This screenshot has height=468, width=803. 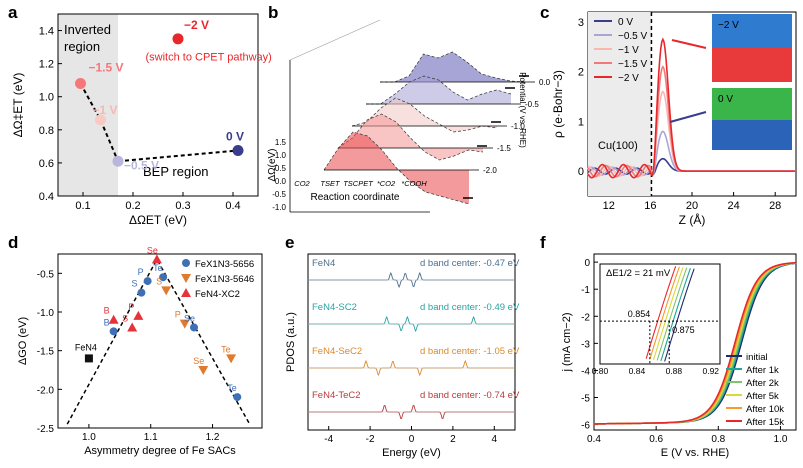 What do you see at coordinates (470, 263) in the screenshot?
I see `d-band-center-label: d band center: -0.47 eV` at bounding box center [470, 263].